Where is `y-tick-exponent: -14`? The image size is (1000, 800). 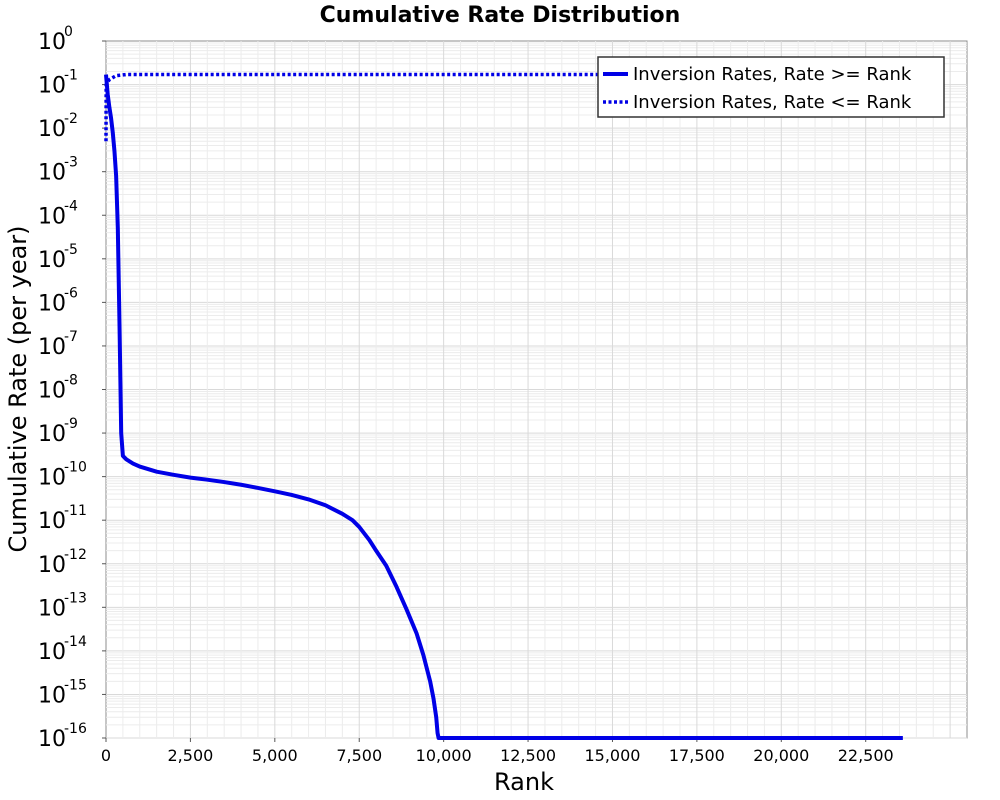
y-tick-exponent: -14 is located at coordinates (75, 642).